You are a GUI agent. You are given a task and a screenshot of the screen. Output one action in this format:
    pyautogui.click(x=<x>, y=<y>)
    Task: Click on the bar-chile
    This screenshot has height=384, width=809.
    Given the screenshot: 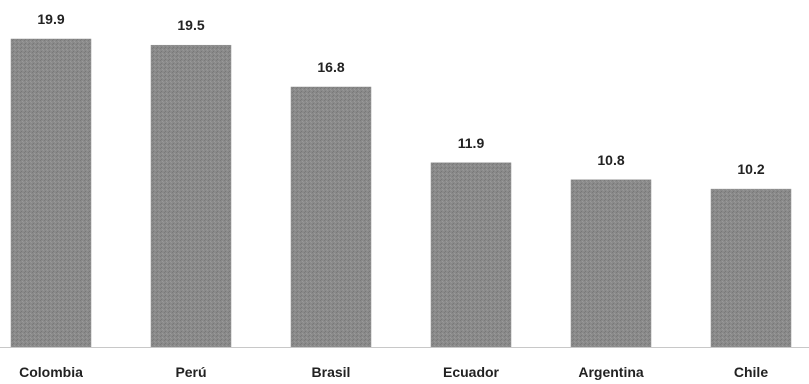 What is the action you would take?
    pyautogui.click(x=751, y=268)
    